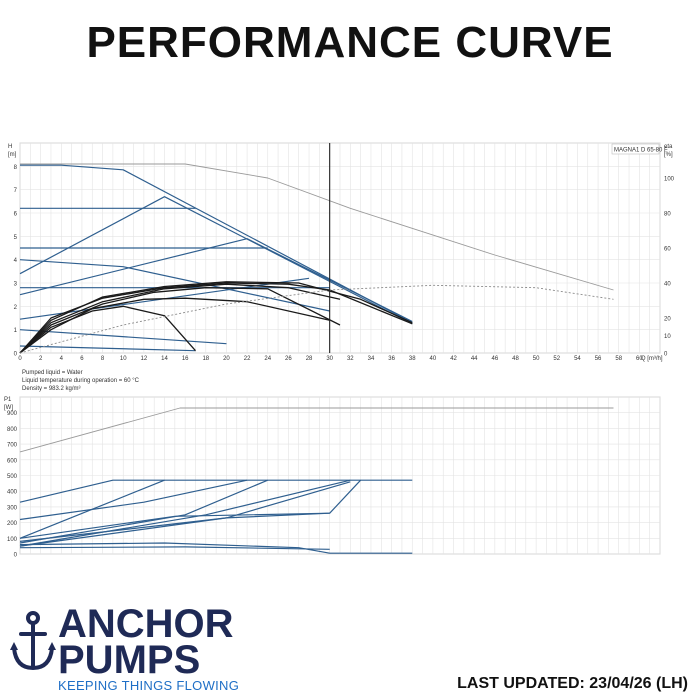 The height and width of the screenshot is (700, 700). Describe the element at coordinates (16, 168) in the screenshot. I see `head-y-tick-label: 8` at that location.